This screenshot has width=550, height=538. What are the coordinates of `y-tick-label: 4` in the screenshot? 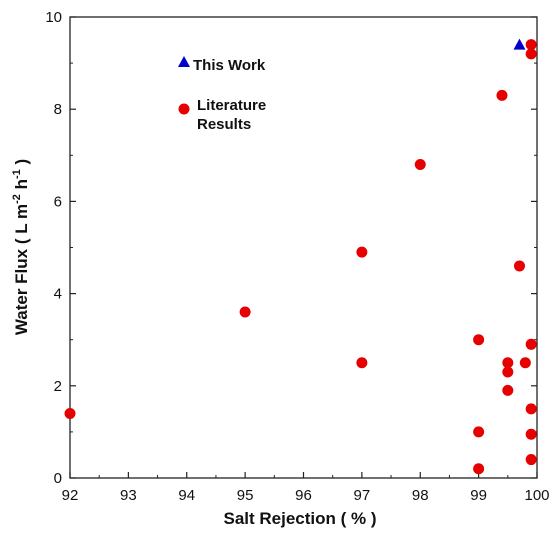 It's located at (58, 294).